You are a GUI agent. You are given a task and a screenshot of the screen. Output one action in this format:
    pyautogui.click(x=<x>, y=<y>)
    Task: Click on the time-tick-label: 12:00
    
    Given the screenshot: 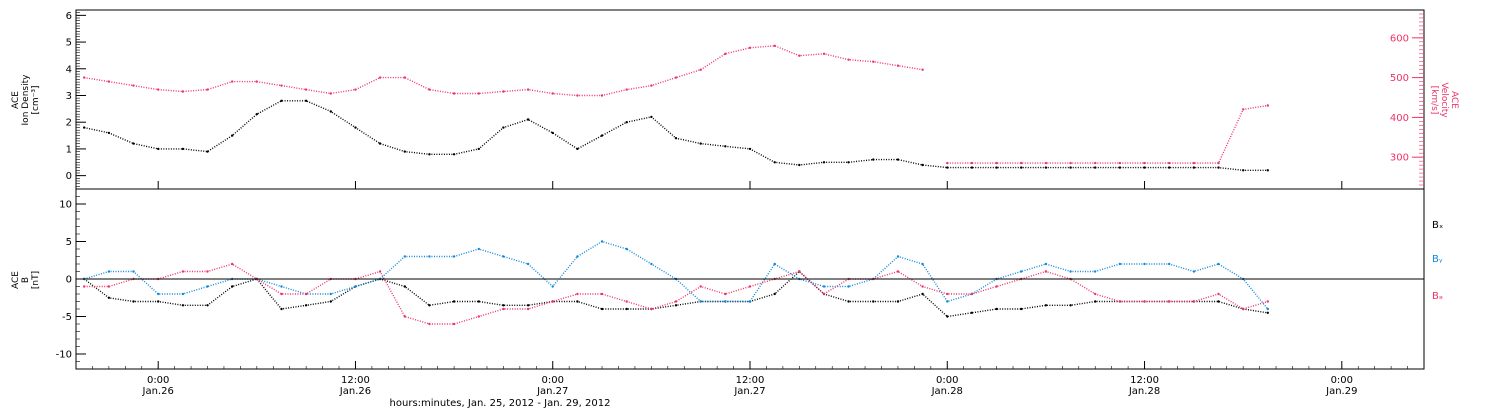 What is the action you would take?
    pyautogui.click(x=750, y=380)
    